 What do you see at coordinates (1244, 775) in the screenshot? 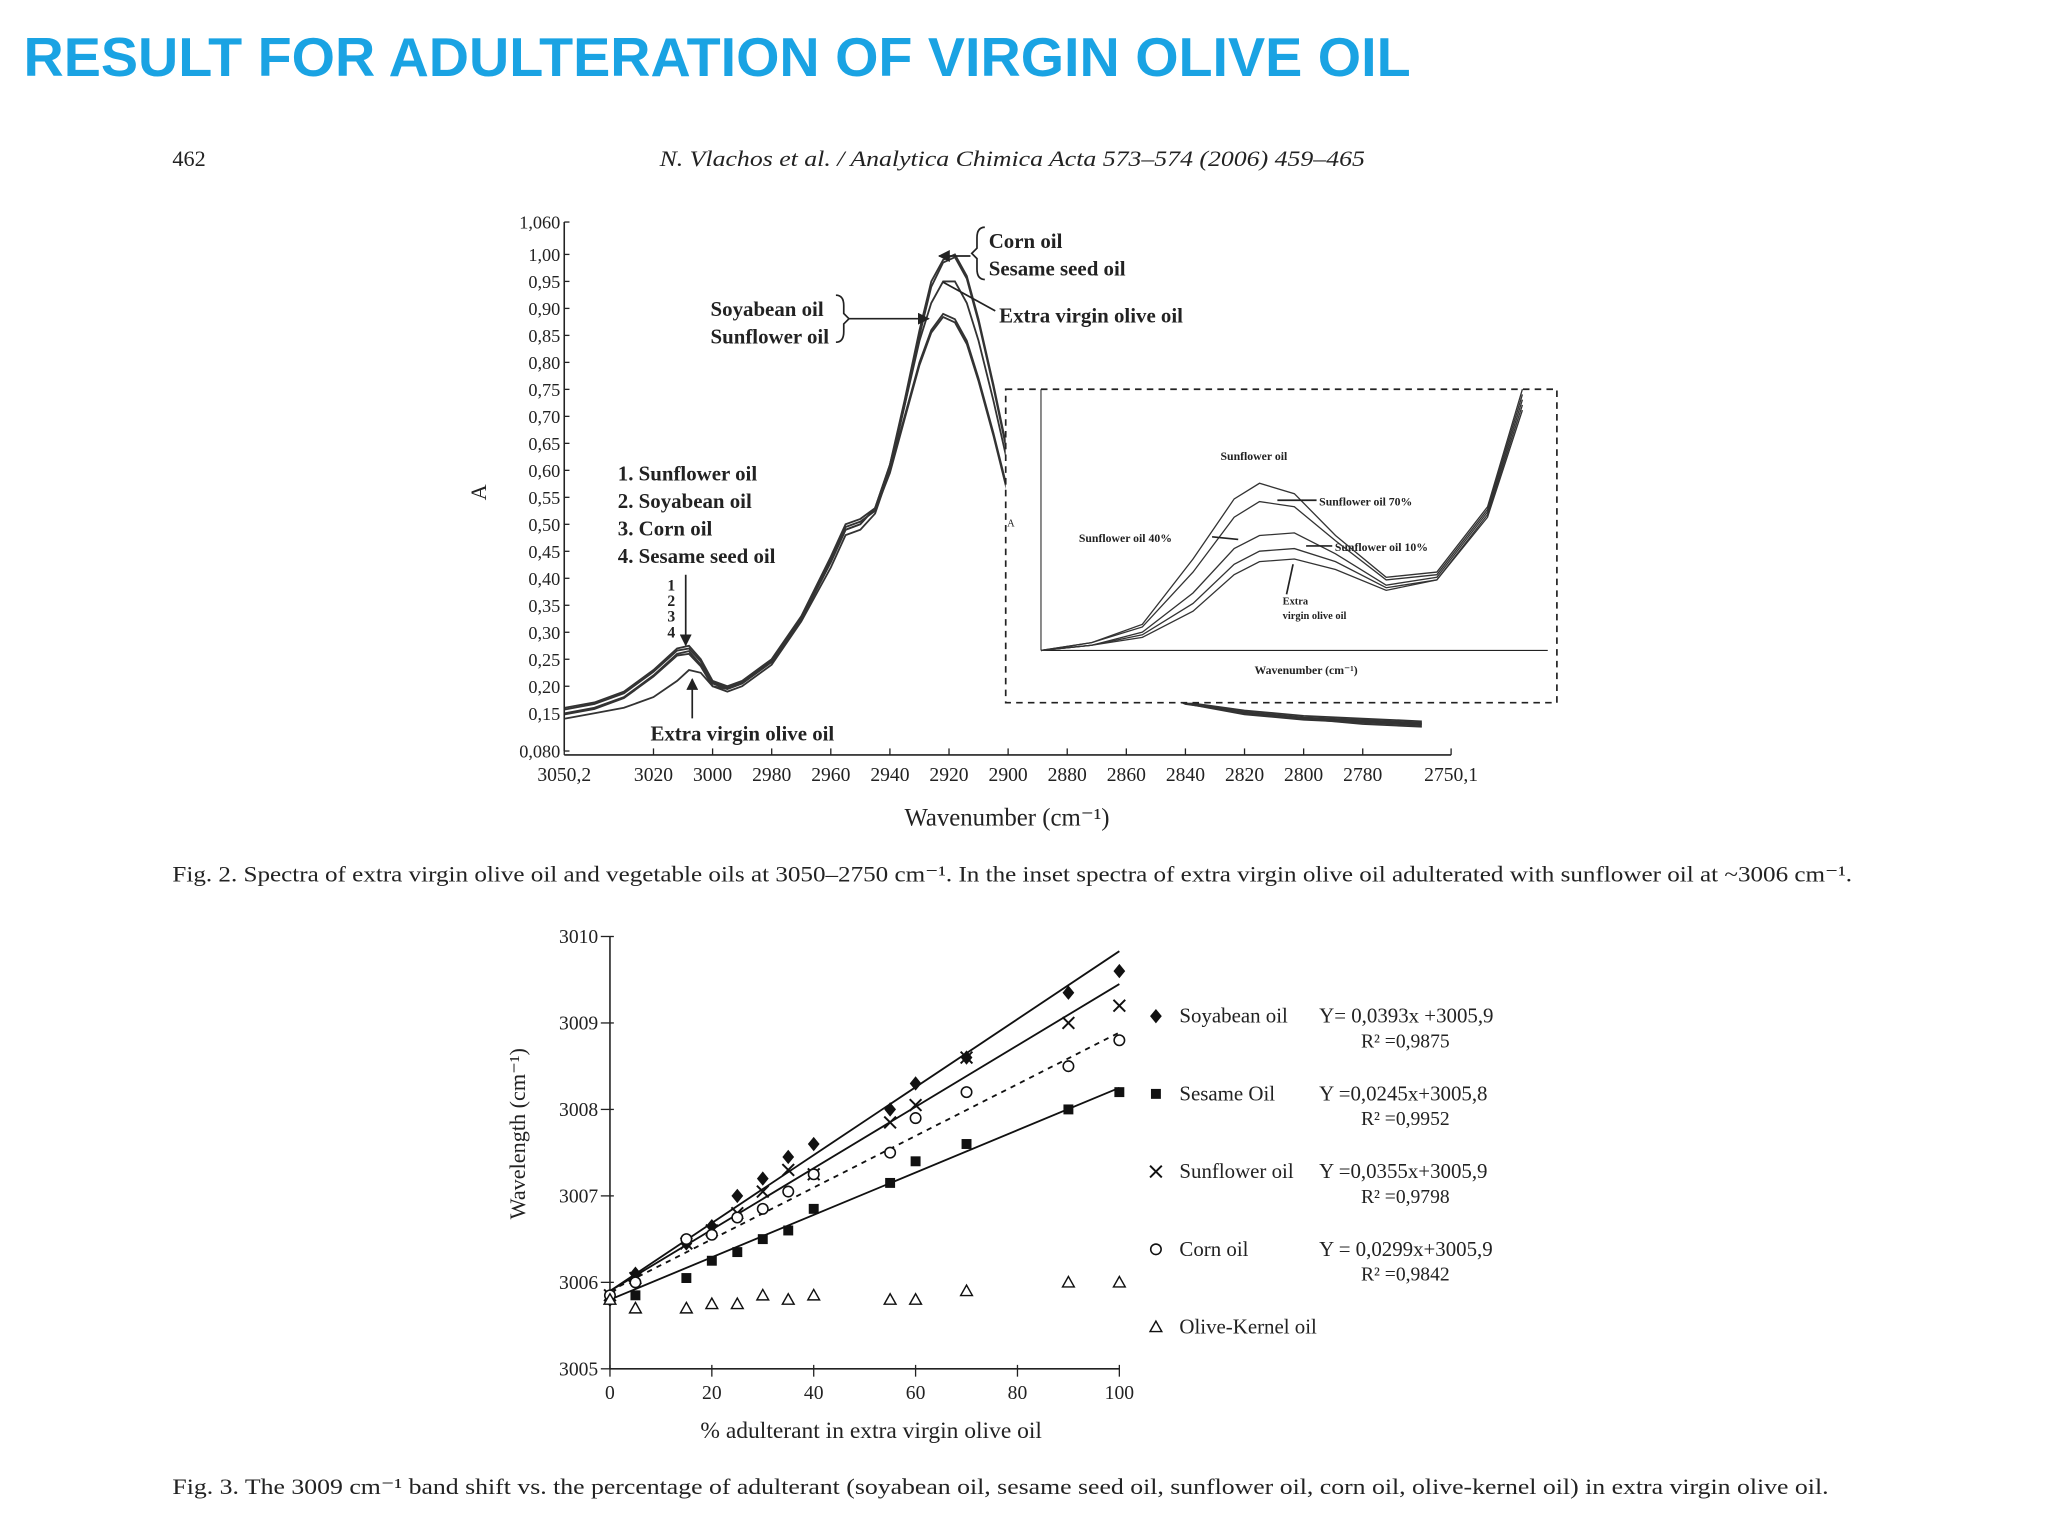
I see `x-tick-label: 2820` at bounding box center [1244, 775].